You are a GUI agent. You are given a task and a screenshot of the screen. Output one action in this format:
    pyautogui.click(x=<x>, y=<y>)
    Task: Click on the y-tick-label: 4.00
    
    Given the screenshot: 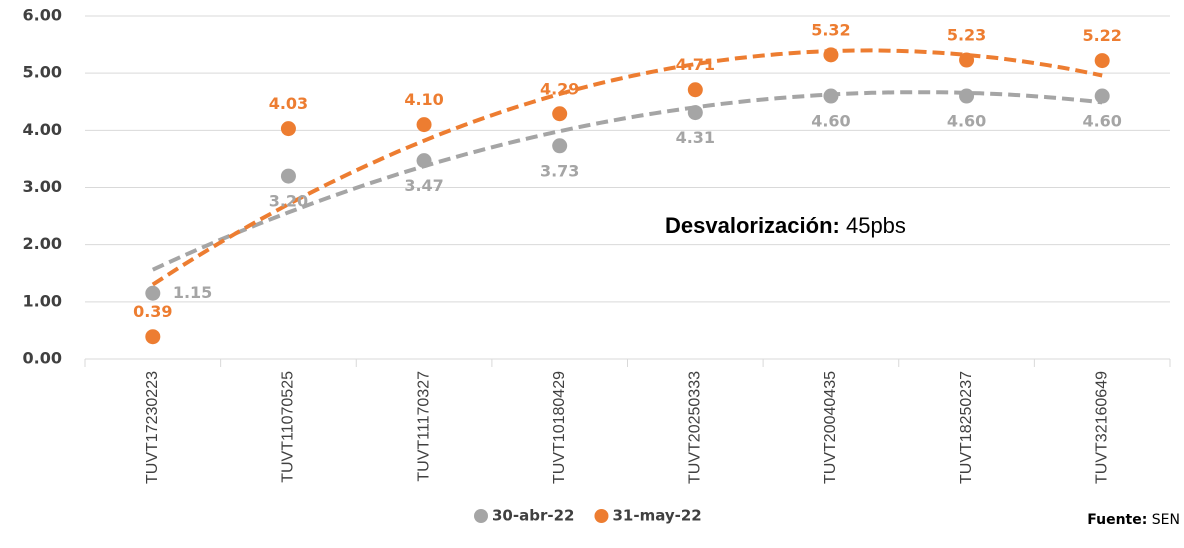 What is the action you would take?
    pyautogui.click(x=42, y=129)
    